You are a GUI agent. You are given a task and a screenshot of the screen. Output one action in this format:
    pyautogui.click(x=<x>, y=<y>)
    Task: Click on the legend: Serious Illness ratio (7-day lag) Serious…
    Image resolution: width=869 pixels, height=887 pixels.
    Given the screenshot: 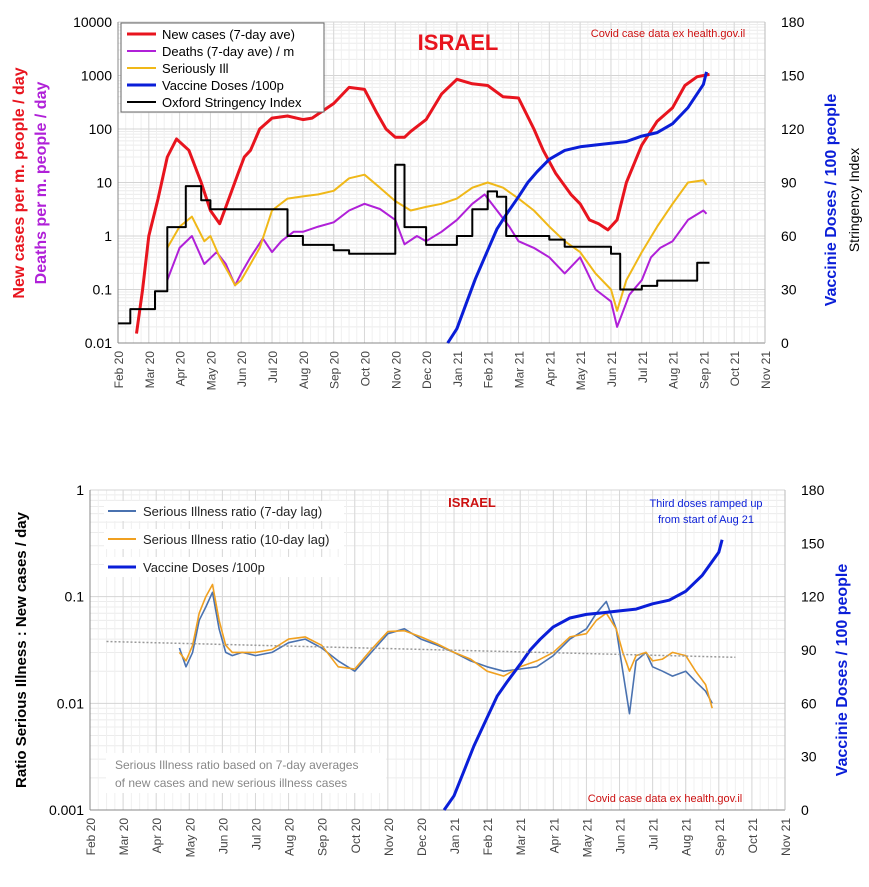 What is the action you would take?
    pyautogui.click(x=224, y=539)
    